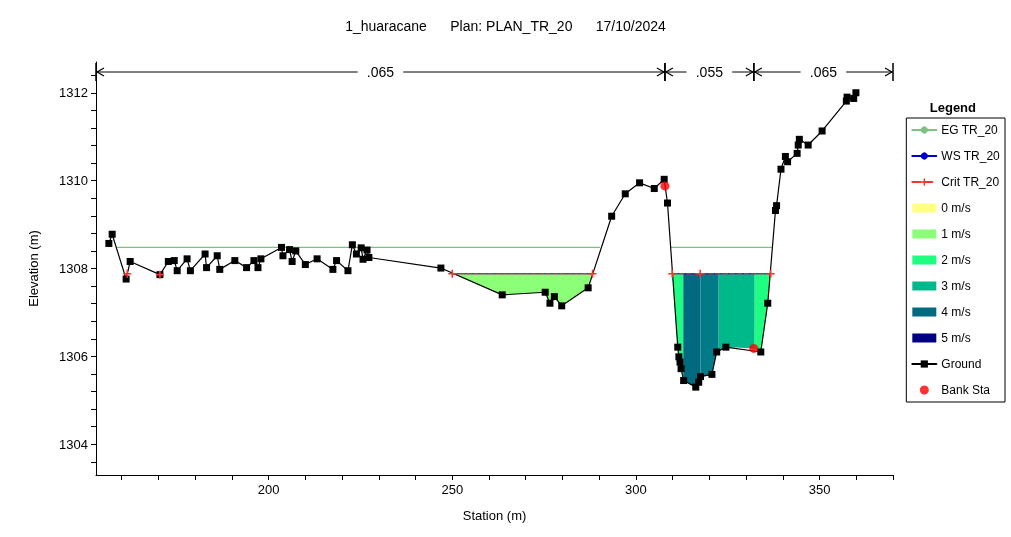 This screenshot has height=537, width=1011. I want to click on legend-label: WS TR_20, so click(971, 156).